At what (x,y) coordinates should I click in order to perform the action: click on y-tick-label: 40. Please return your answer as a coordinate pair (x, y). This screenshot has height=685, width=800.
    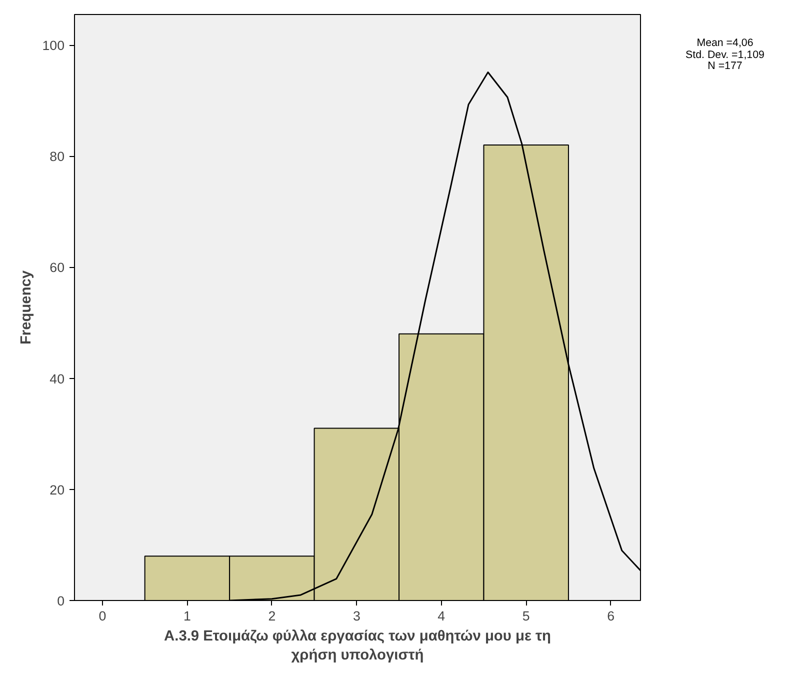
    Looking at the image, I should click on (57, 378).